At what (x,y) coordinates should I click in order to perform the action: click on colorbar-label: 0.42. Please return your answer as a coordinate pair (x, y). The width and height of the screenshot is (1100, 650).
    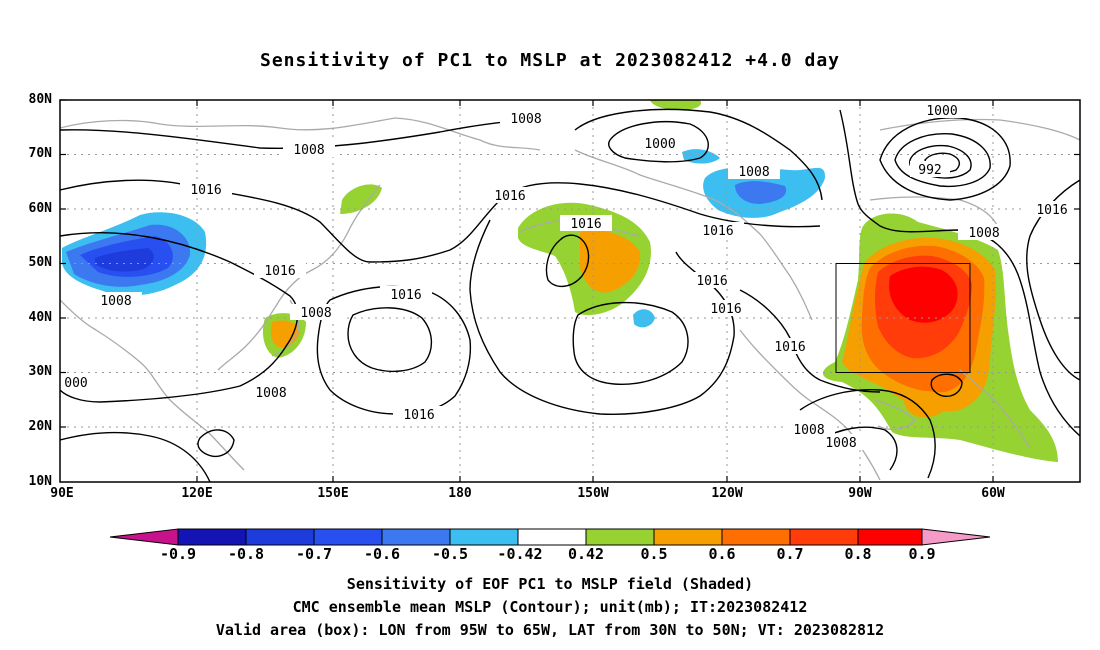
    Looking at the image, I should click on (586, 554).